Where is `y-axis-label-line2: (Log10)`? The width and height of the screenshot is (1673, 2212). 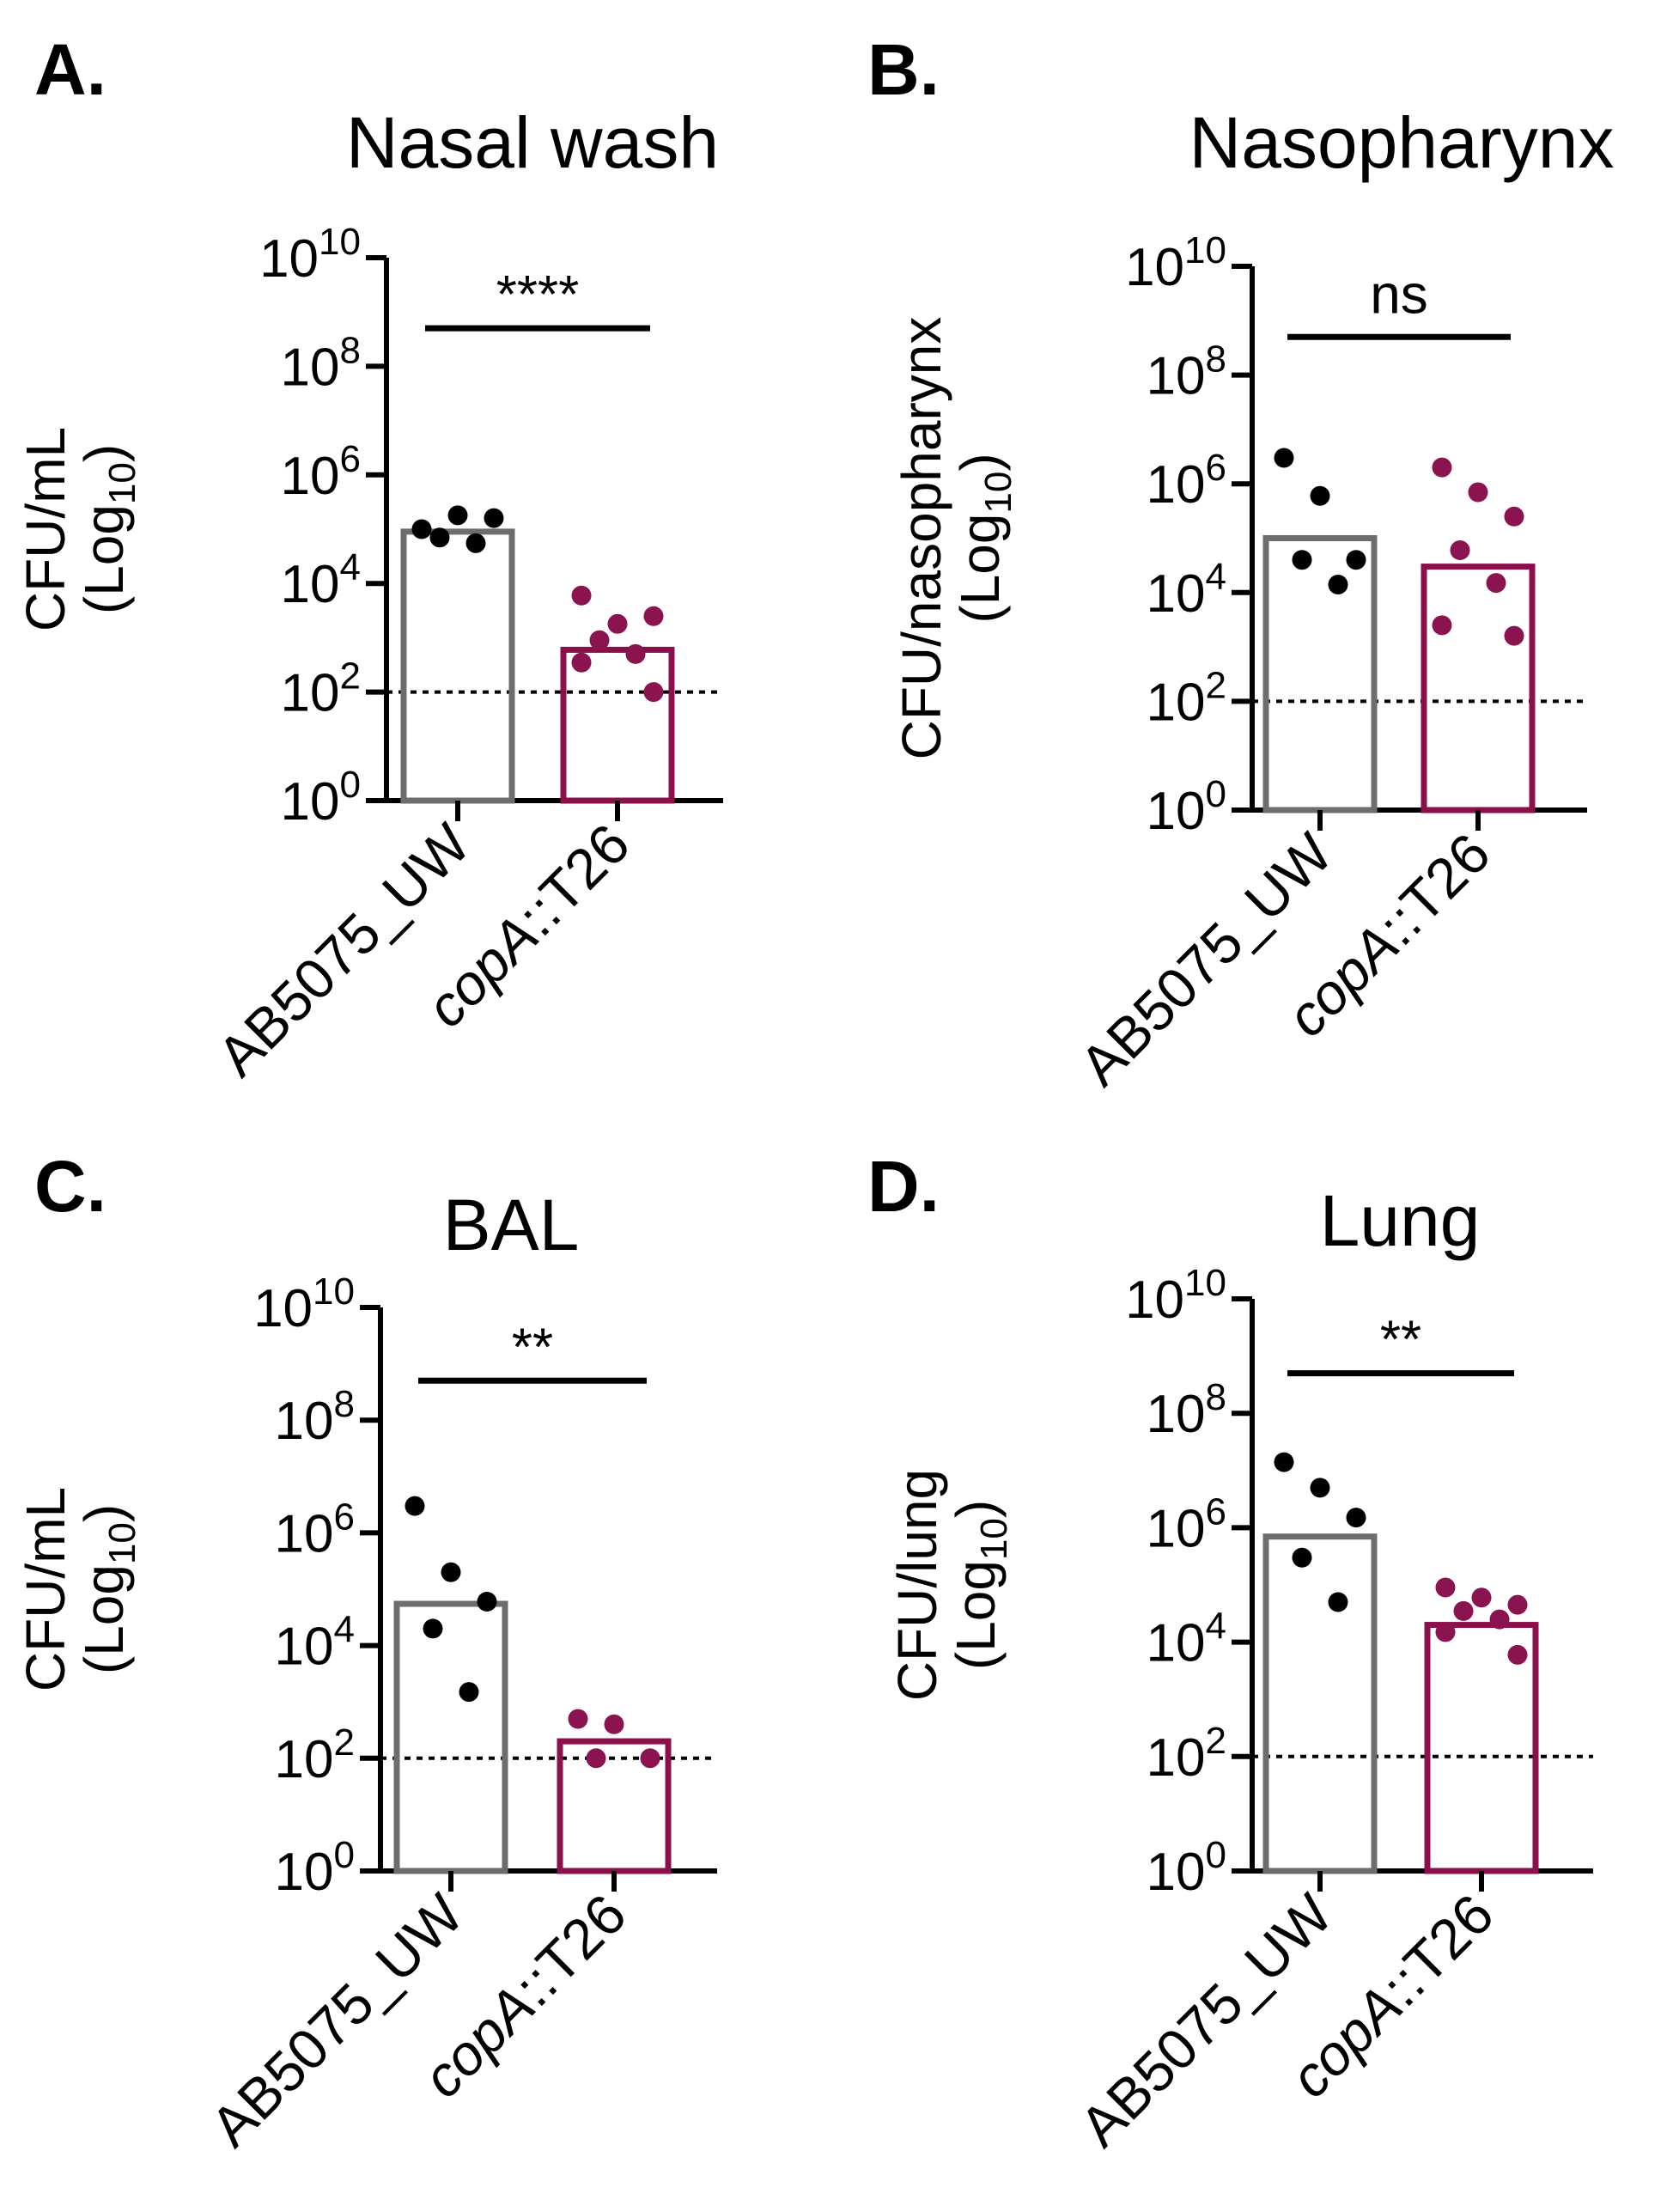 y-axis-label-line2: (Log10) is located at coordinates (980, 1585).